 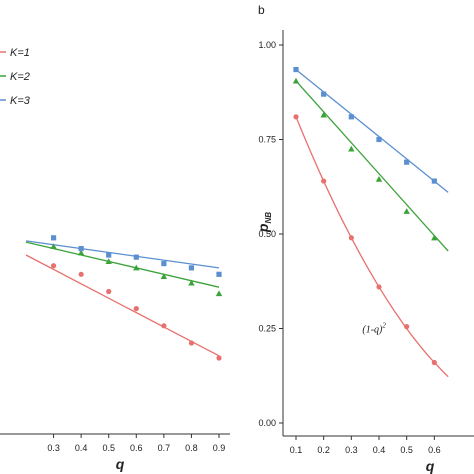 What do you see at coordinates (365, 445) in the screenshot?
I see `panel-b-x-ticks: 0.1 0.2 0.3 0.4 0.5 0.6` at bounding box center [365, 445].